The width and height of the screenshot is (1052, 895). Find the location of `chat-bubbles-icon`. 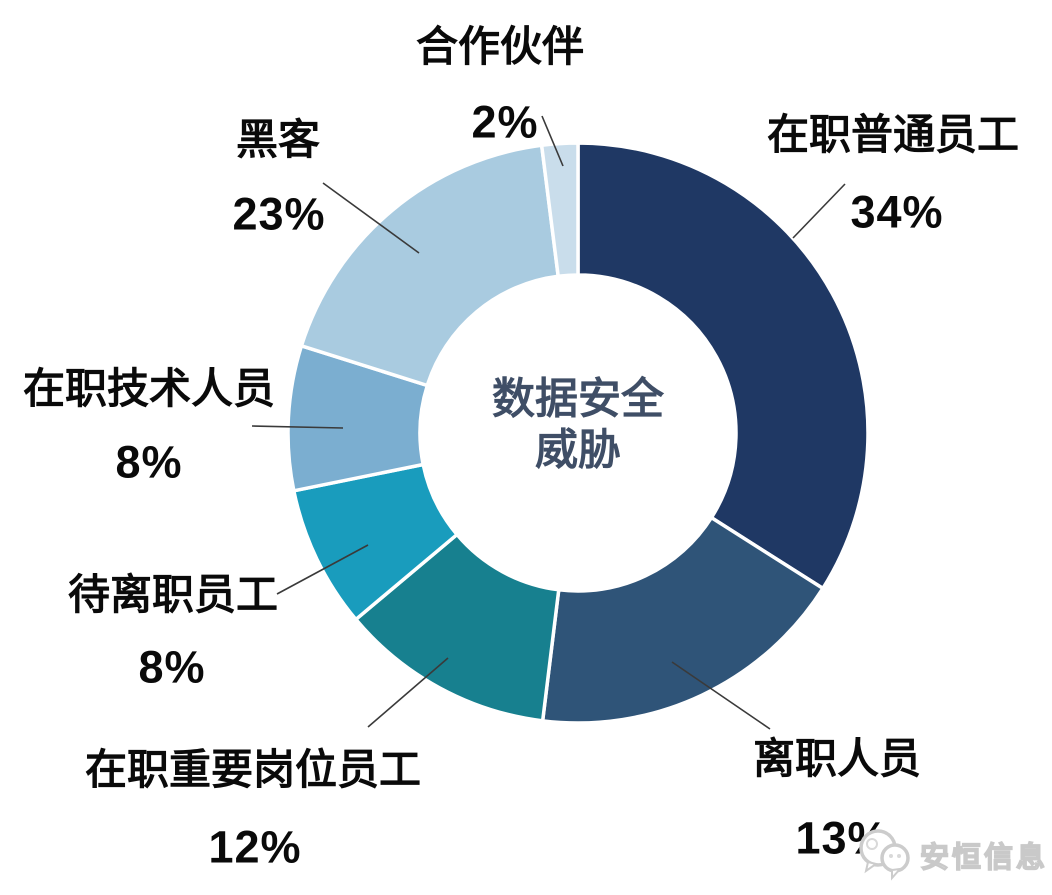

chat-bubbles-icon is located at coordinates (884, 855).